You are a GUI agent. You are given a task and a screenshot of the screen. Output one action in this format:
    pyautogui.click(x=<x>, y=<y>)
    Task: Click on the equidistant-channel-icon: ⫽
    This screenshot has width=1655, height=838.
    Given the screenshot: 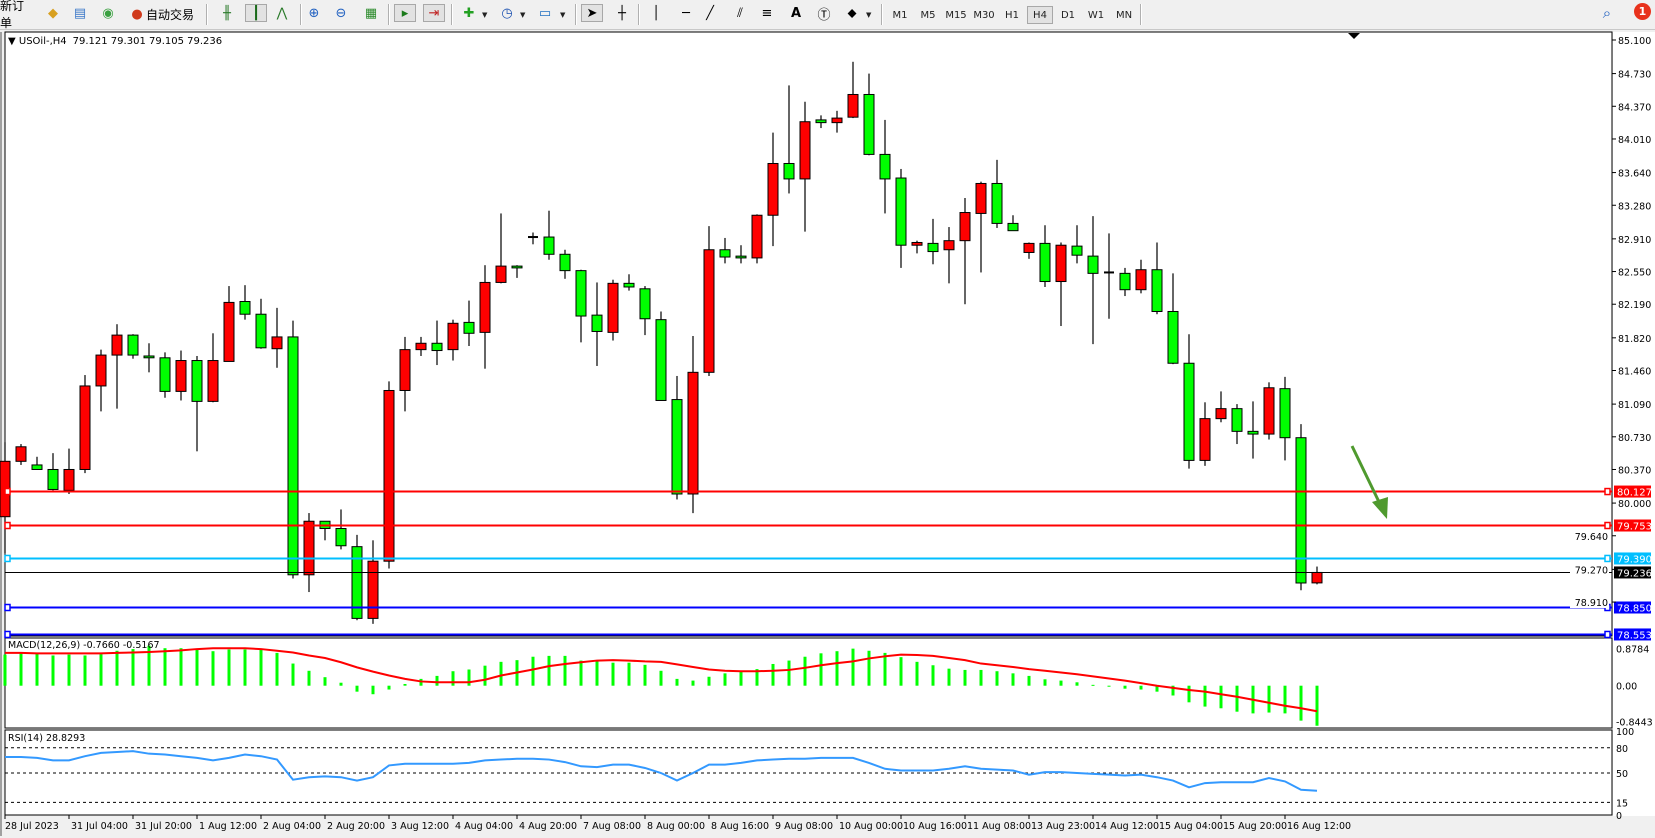 What is the action you would take?
    pyautogui.click(x=740, y=13)
    